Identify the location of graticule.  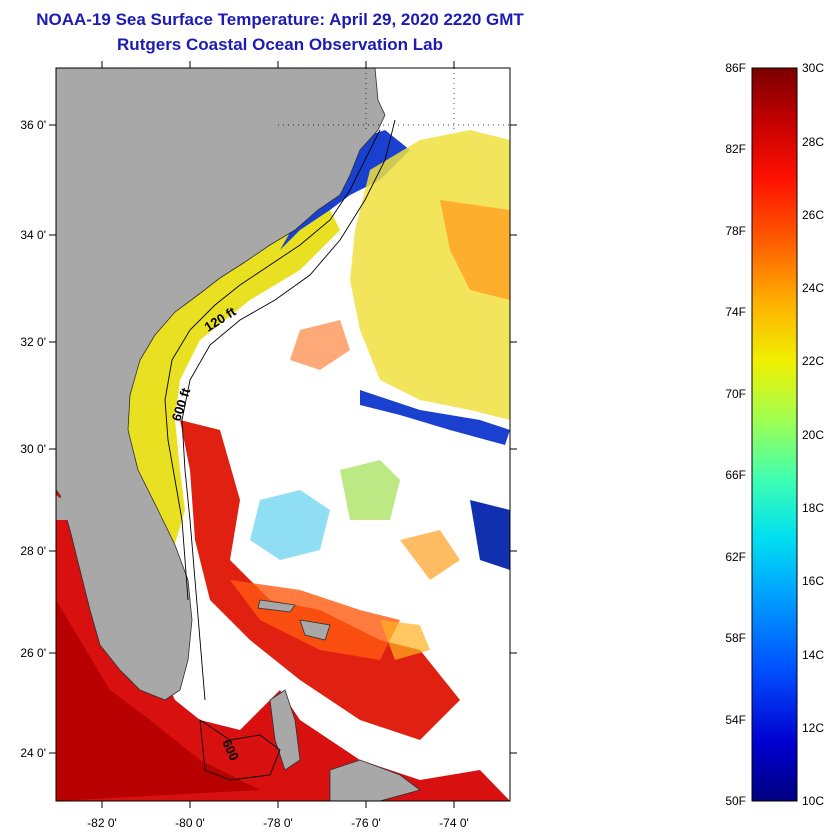
(394, 99).